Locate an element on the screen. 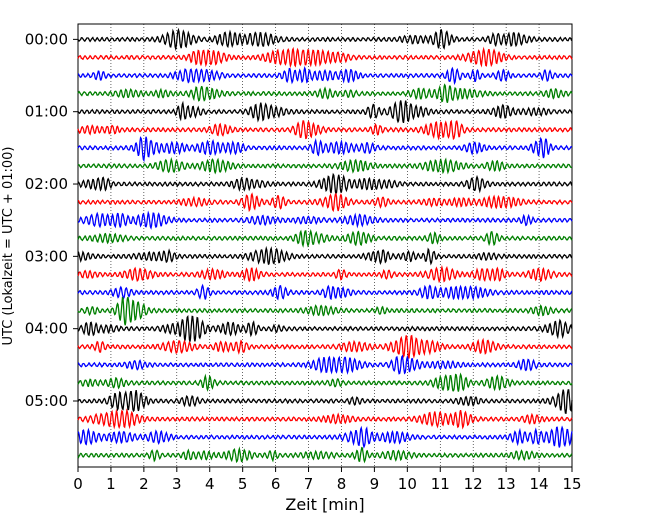 The width and height of the screenshot is (650, 520). x-axis-label: Zeit [min] is located at coordinates (324, 504).